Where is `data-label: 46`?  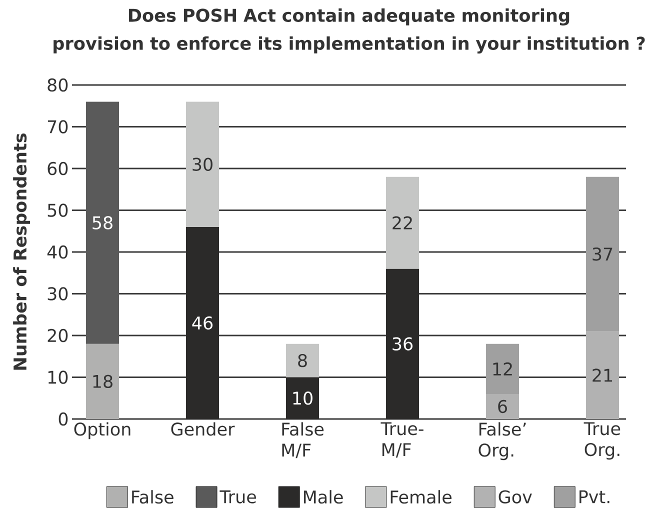 data-label: 46 is located at coordinates (202, 323).